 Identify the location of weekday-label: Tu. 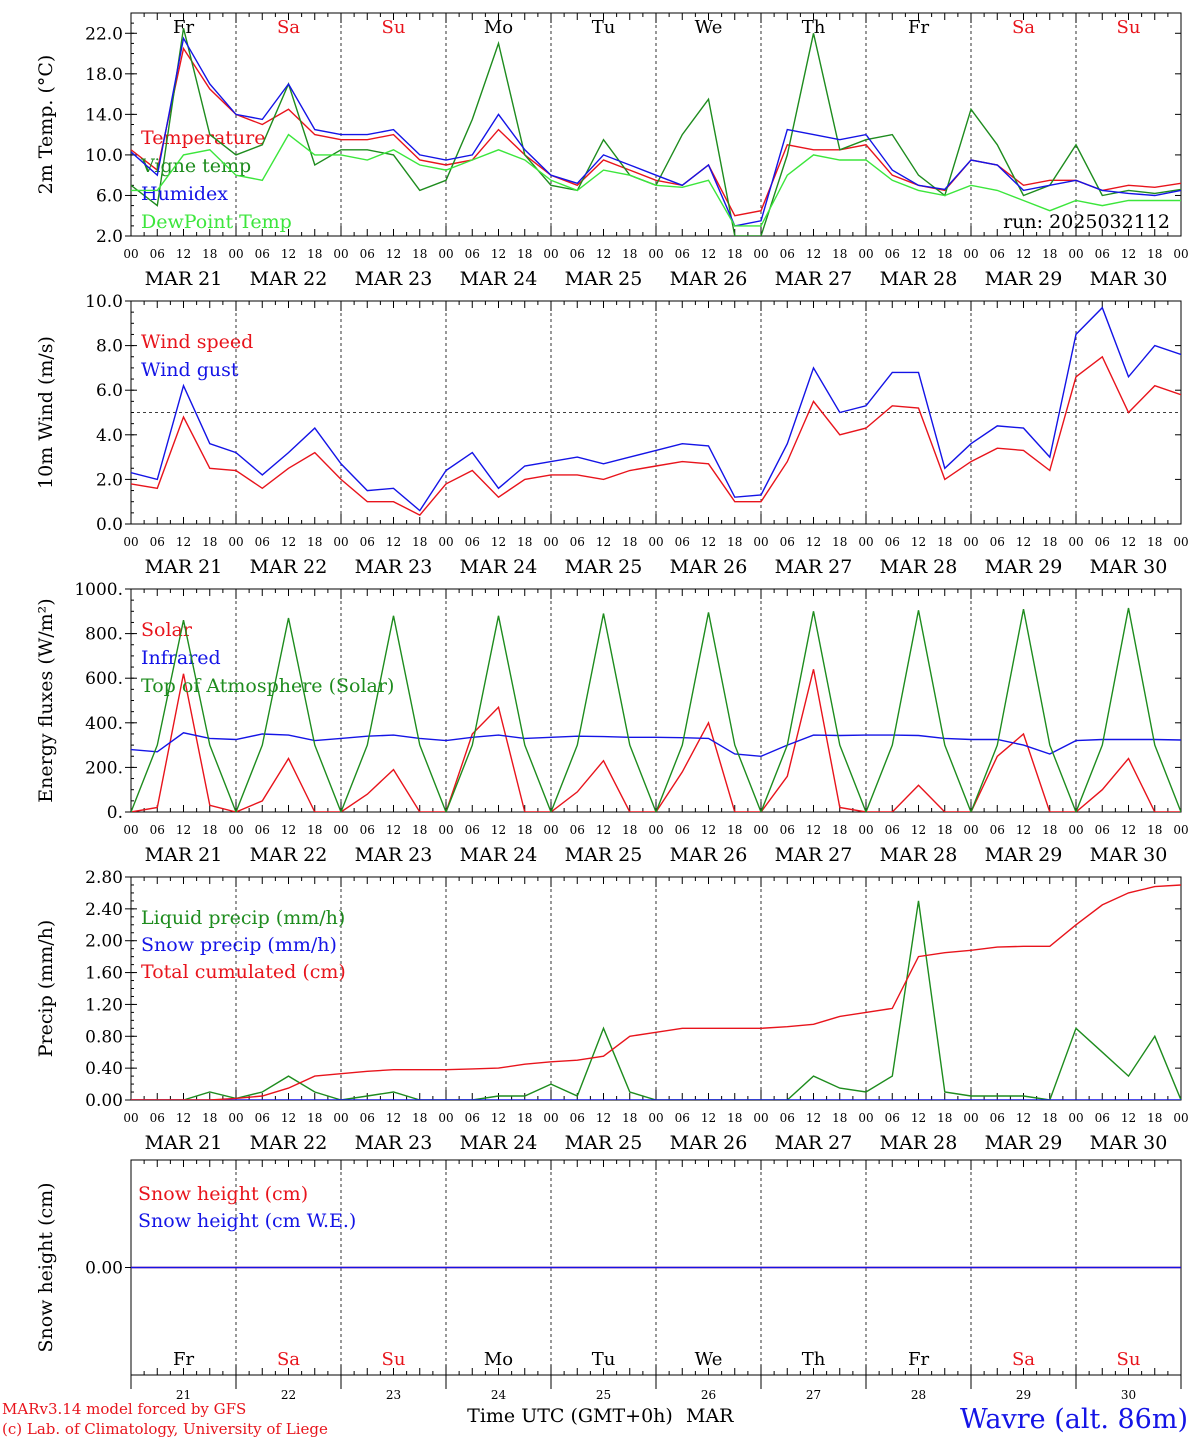
(604, 27).